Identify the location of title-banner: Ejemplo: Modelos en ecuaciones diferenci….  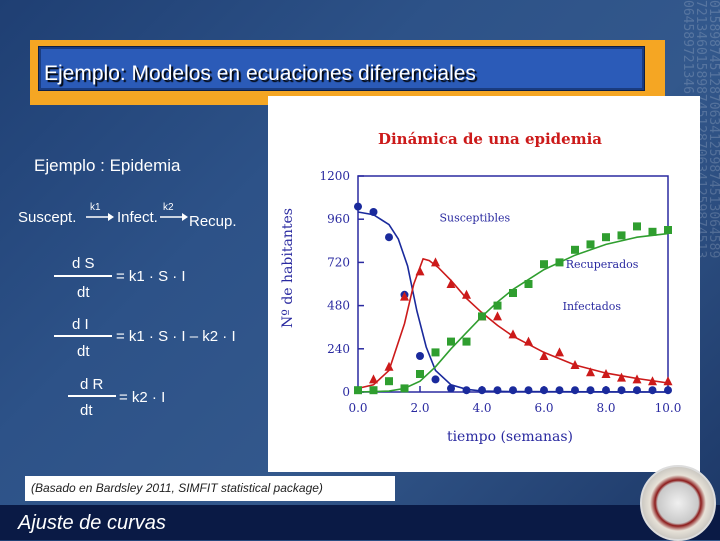
(347, 72).